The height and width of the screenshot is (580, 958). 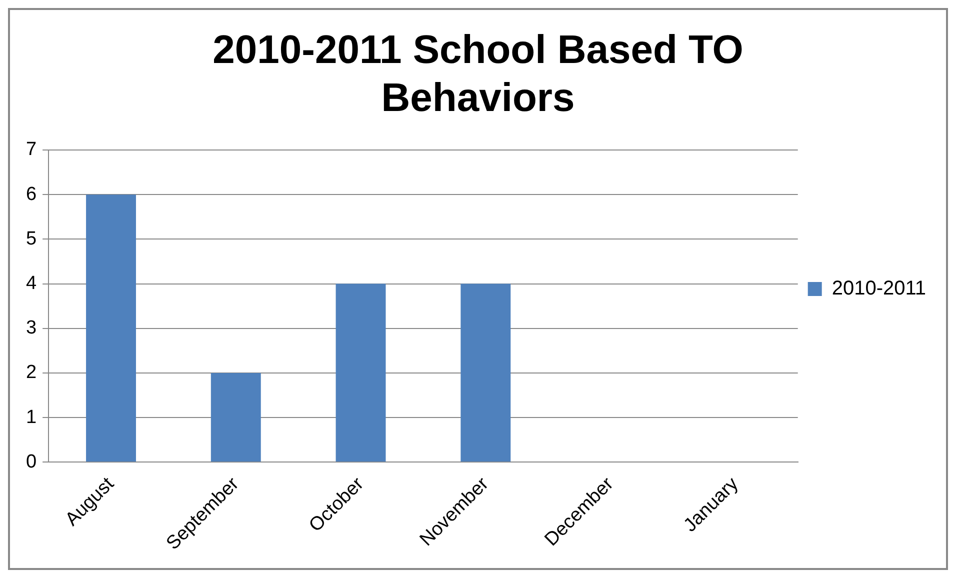 I want to click on y-tick-label: 1, so click(x=31, y=417).